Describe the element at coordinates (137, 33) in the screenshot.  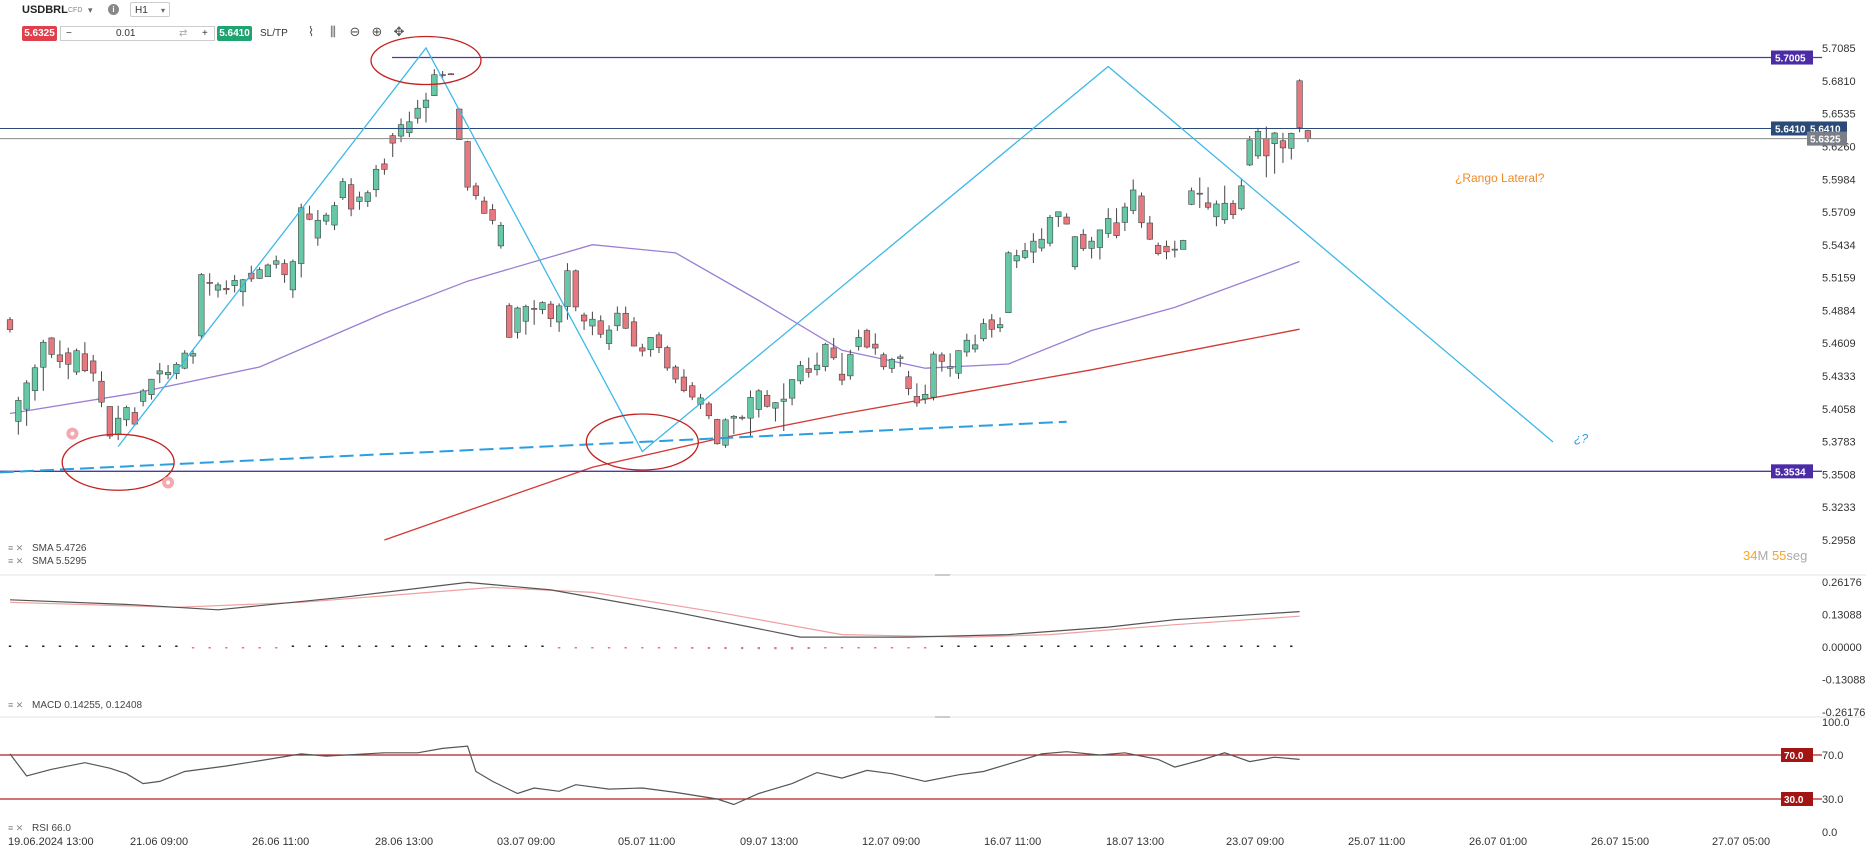
I see `quantity-stepper: − 0.01 ⇄ +` at that location.